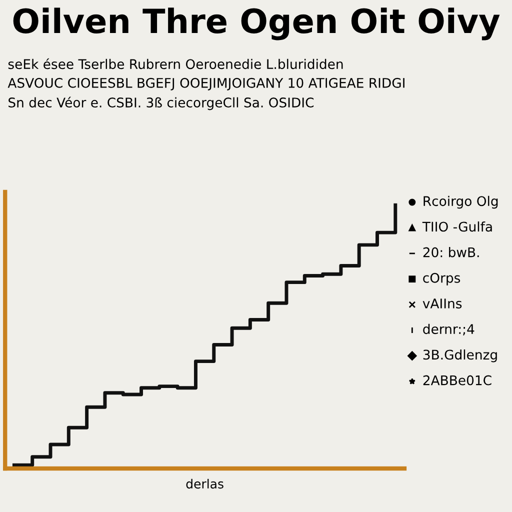  Describe the element at coordinates (441, 279) in the screenshot. I see `text: cOrps` at that location.